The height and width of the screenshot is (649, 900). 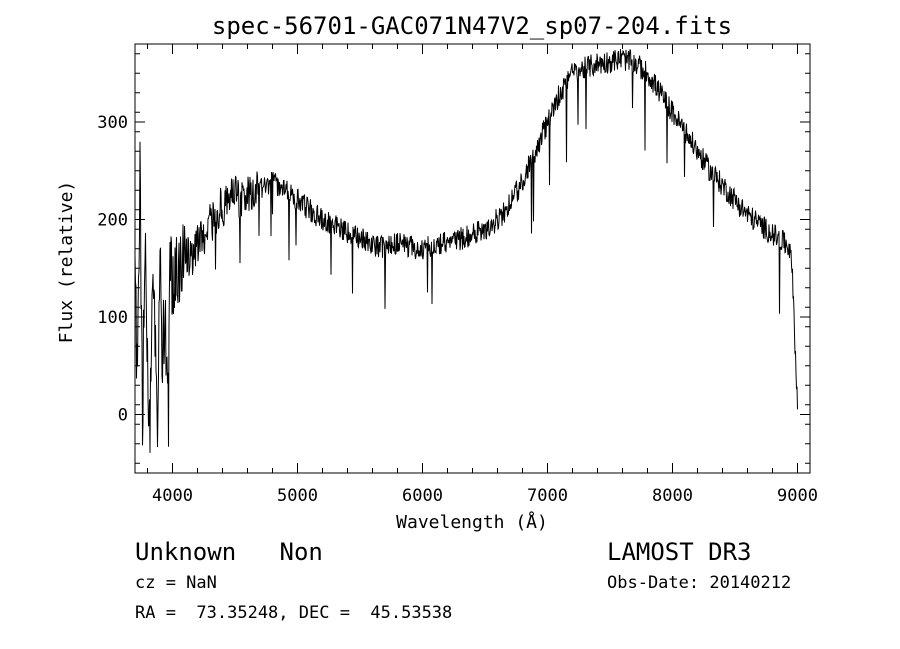 I want to click on obs-date-label: Obs-Date: 20140212, so click(x=699, y=583).